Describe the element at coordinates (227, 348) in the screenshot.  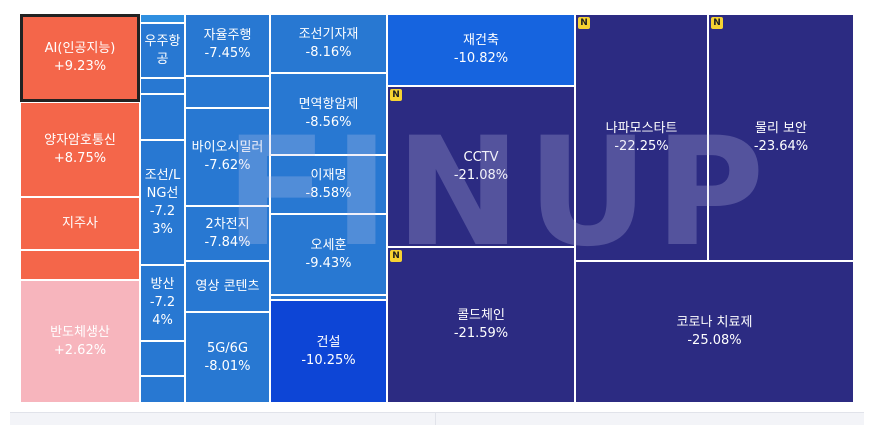
I see `tile-name: 5G/6G` at that location.